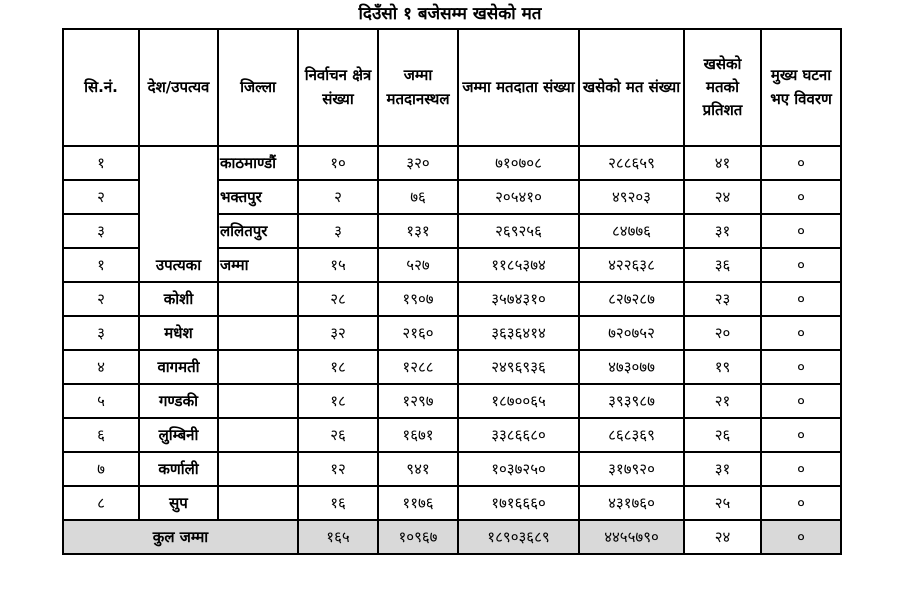 This screenshot has height=591, width=900. I want to click on district-cell: भक्तपुर, so click(258, 197).